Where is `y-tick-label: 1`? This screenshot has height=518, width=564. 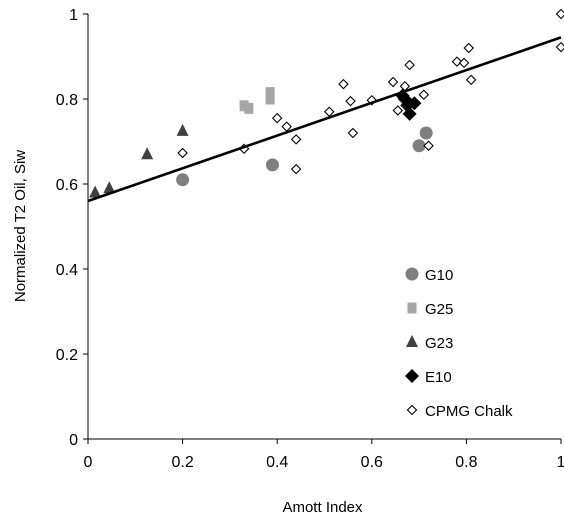
y-tick-label: 1 is located at coordinates (73, 15).